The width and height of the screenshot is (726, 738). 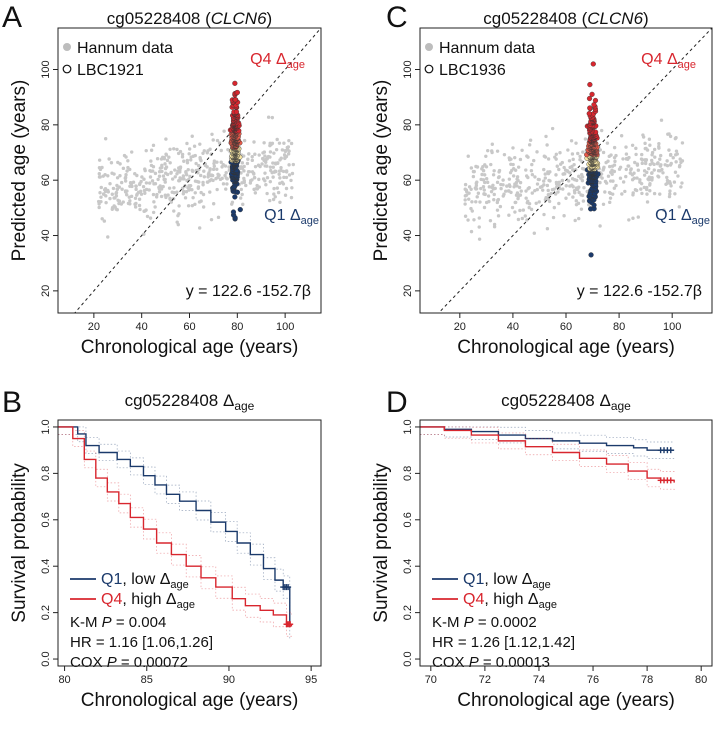 What do you see at coordinates (408, 180) in the screenshot?
I see `panel-c-ytick-label: 60` at bounding box center [408, 180].